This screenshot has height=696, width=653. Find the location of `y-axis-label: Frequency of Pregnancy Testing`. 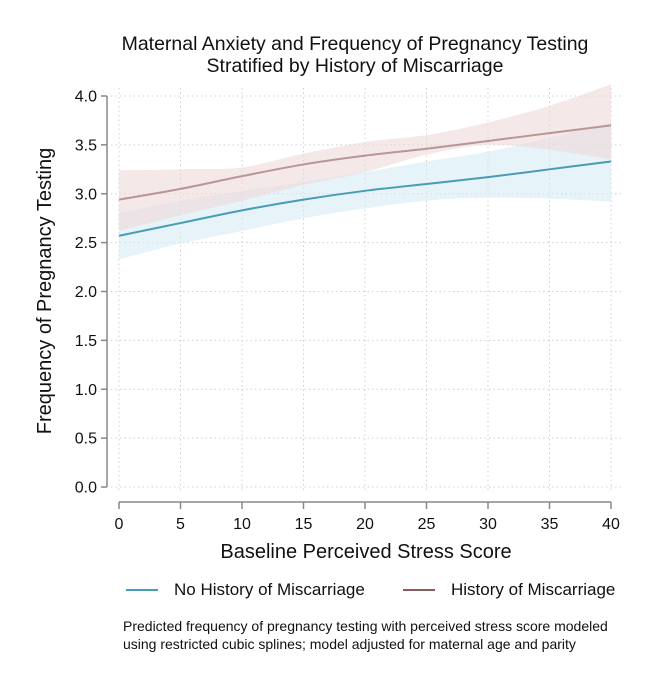

y-axis-label: Frequency of Pregnancy Testing is located at coordinates (45, 291).